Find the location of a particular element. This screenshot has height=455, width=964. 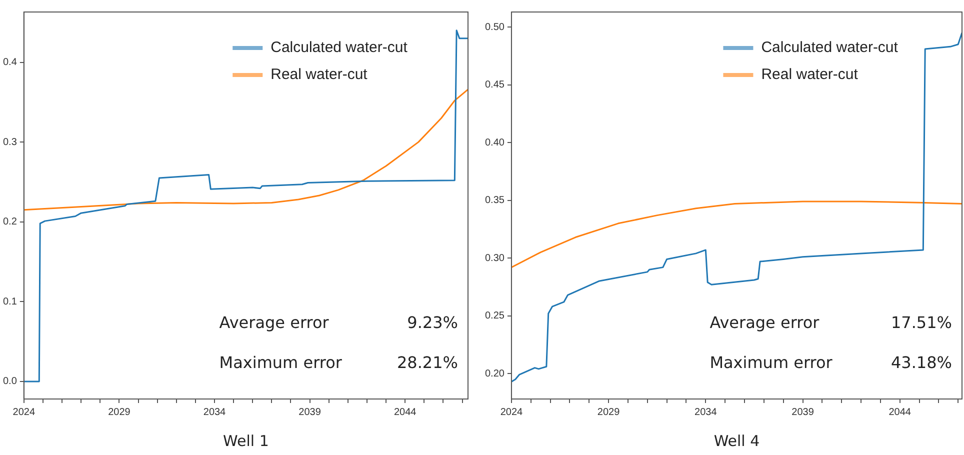

y-tick-label: 0.3 is located at coordinates (10, 142).